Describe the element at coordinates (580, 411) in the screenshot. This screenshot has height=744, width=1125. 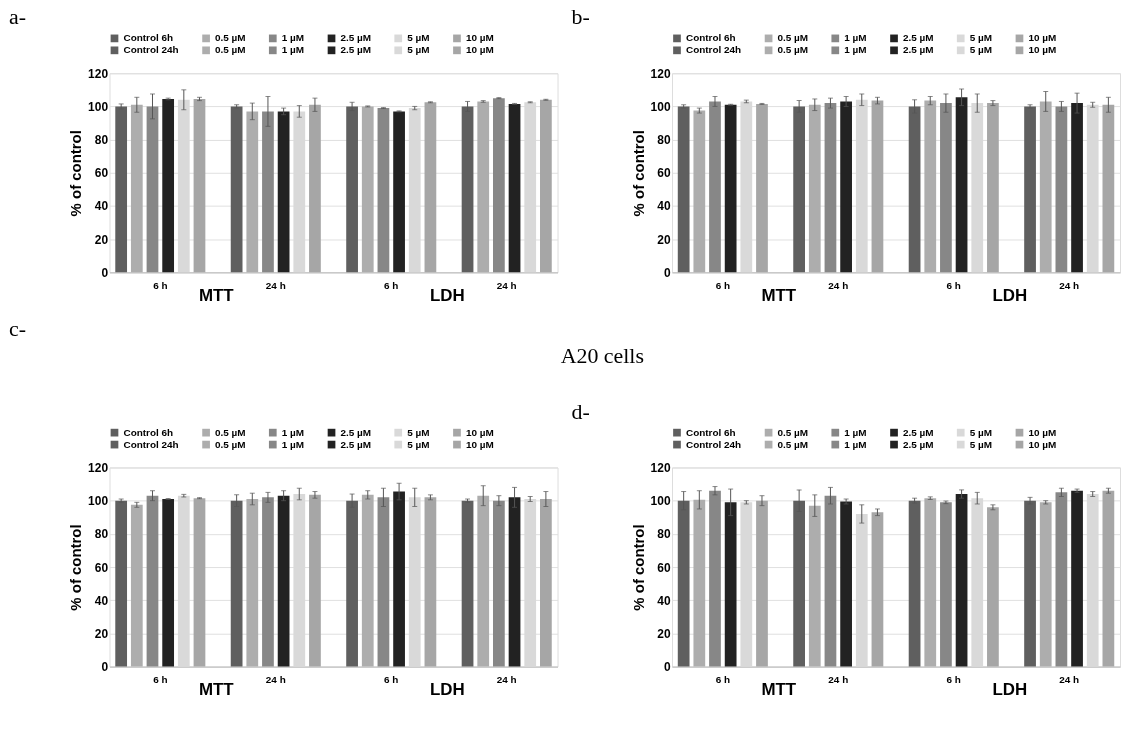
I see `chart-title: d-` at that location.